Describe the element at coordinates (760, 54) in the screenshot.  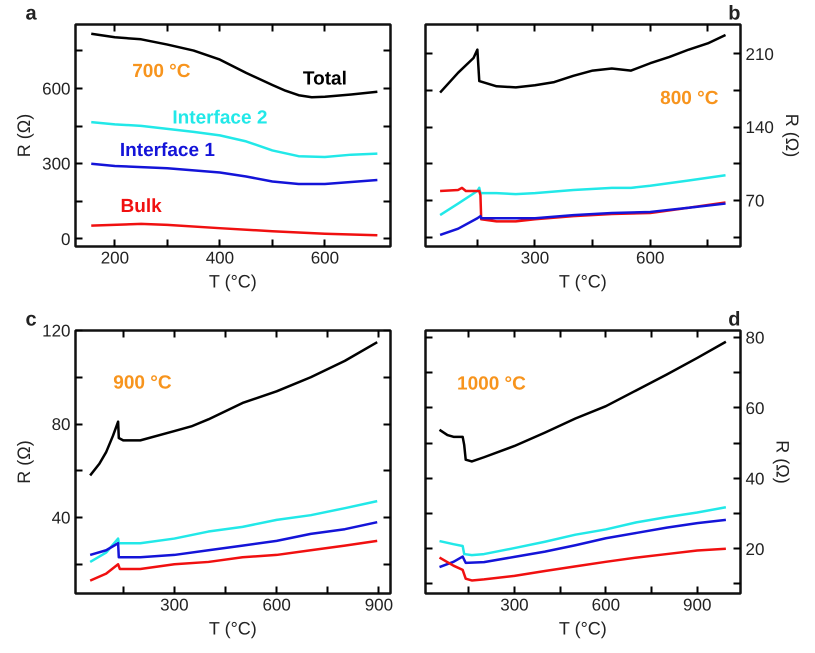
I see `y2-tick-label: 210` at that location.